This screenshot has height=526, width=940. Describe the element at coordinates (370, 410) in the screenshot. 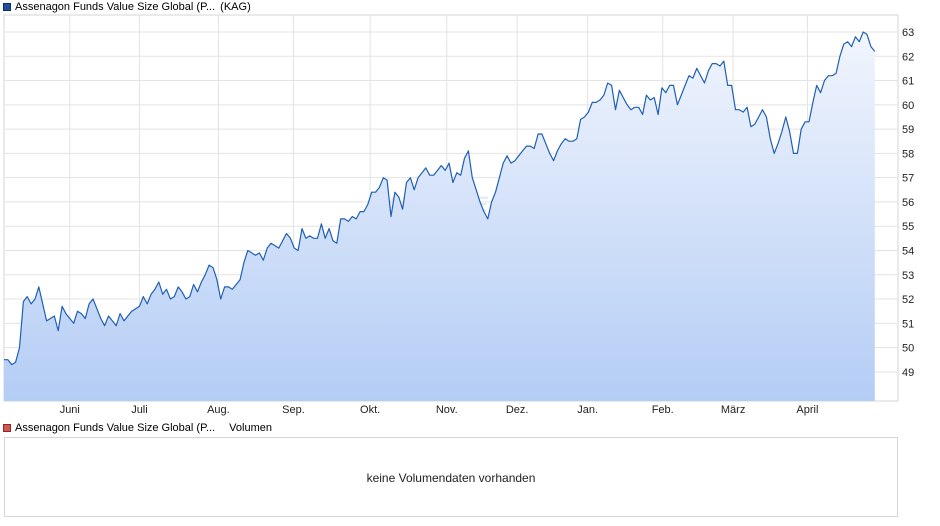

I see `x-tick-label: Okt.` at that location.